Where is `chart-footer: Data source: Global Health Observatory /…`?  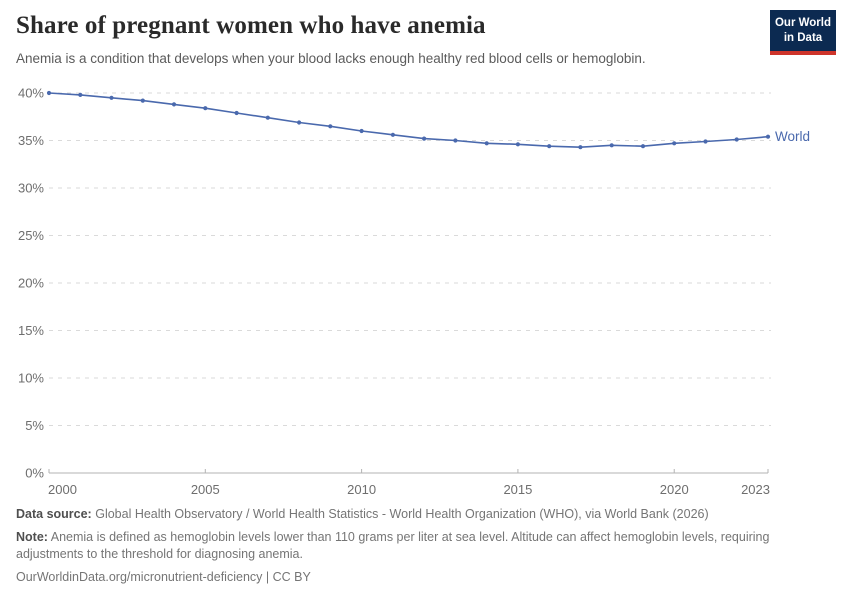 chart-footer: Data source: Global Health Observatory /… is located at coordinates (416, 549).